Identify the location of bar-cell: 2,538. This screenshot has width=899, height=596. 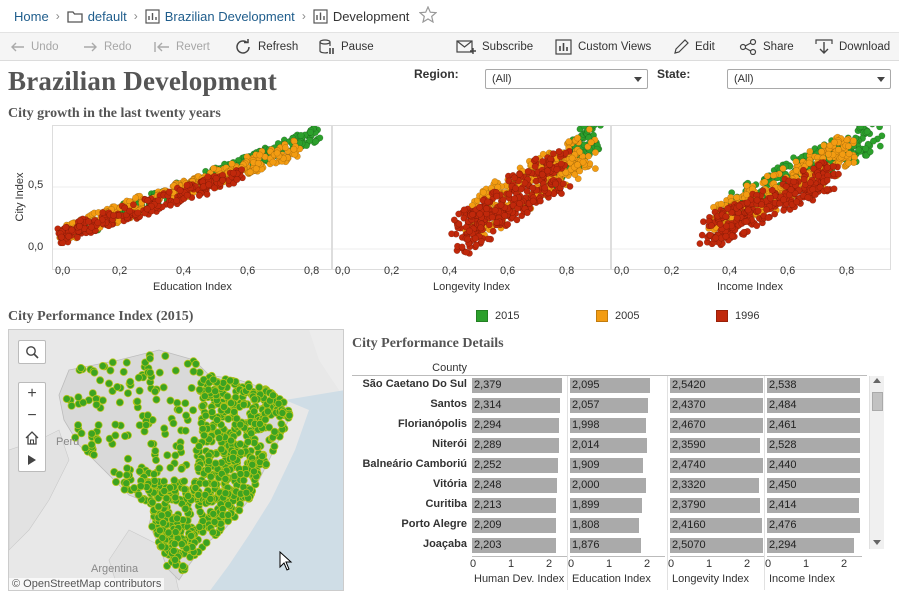
(814, 385).